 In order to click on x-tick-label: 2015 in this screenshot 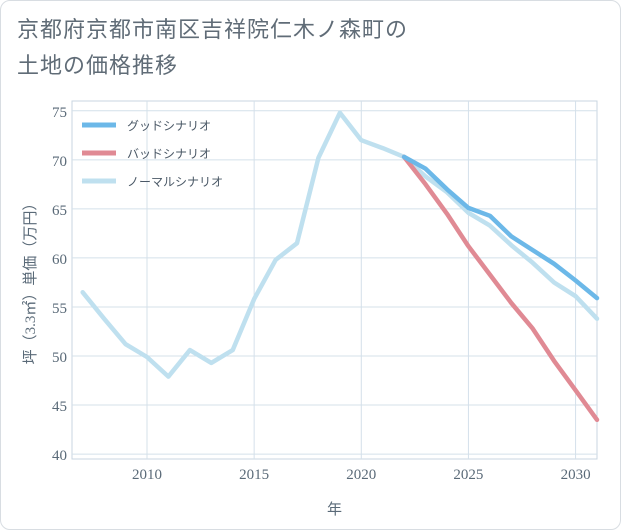, I will do `click(254, 475)`.